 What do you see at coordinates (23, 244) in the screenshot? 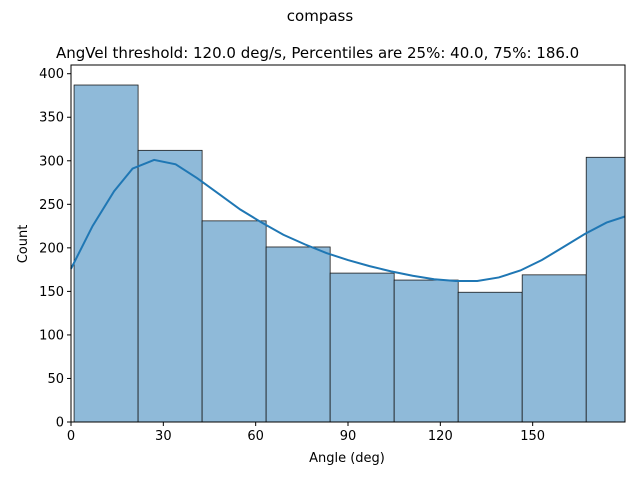
I see `y-axis-label: Count` at bounding box center [23, 244].